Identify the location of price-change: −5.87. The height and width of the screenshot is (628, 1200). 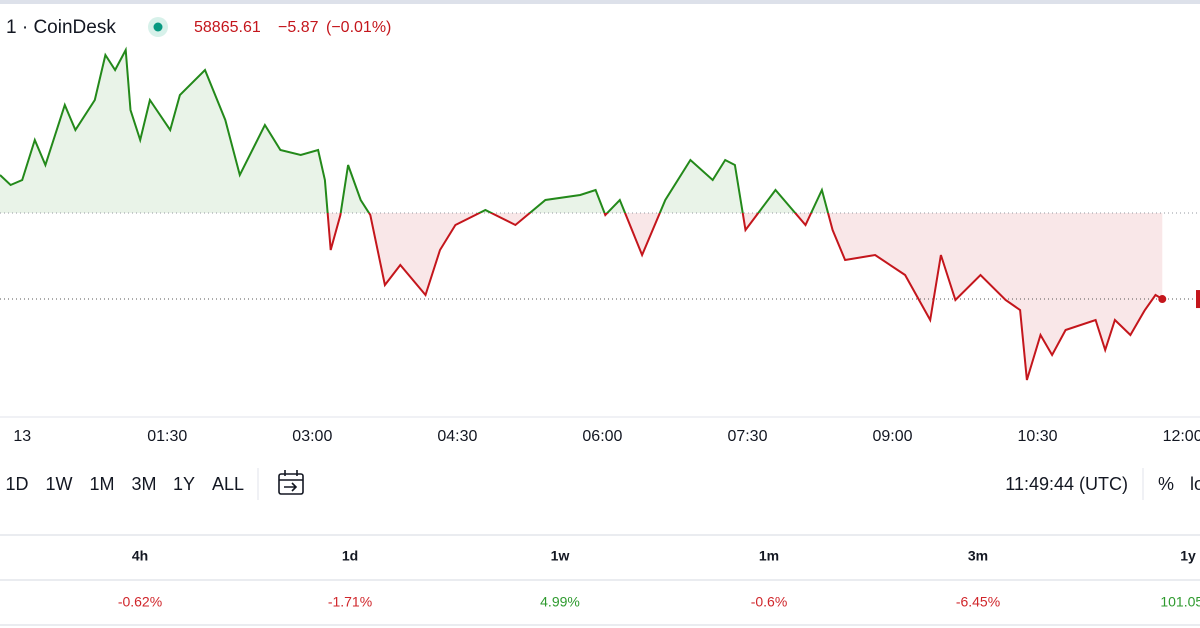
(298, 27).